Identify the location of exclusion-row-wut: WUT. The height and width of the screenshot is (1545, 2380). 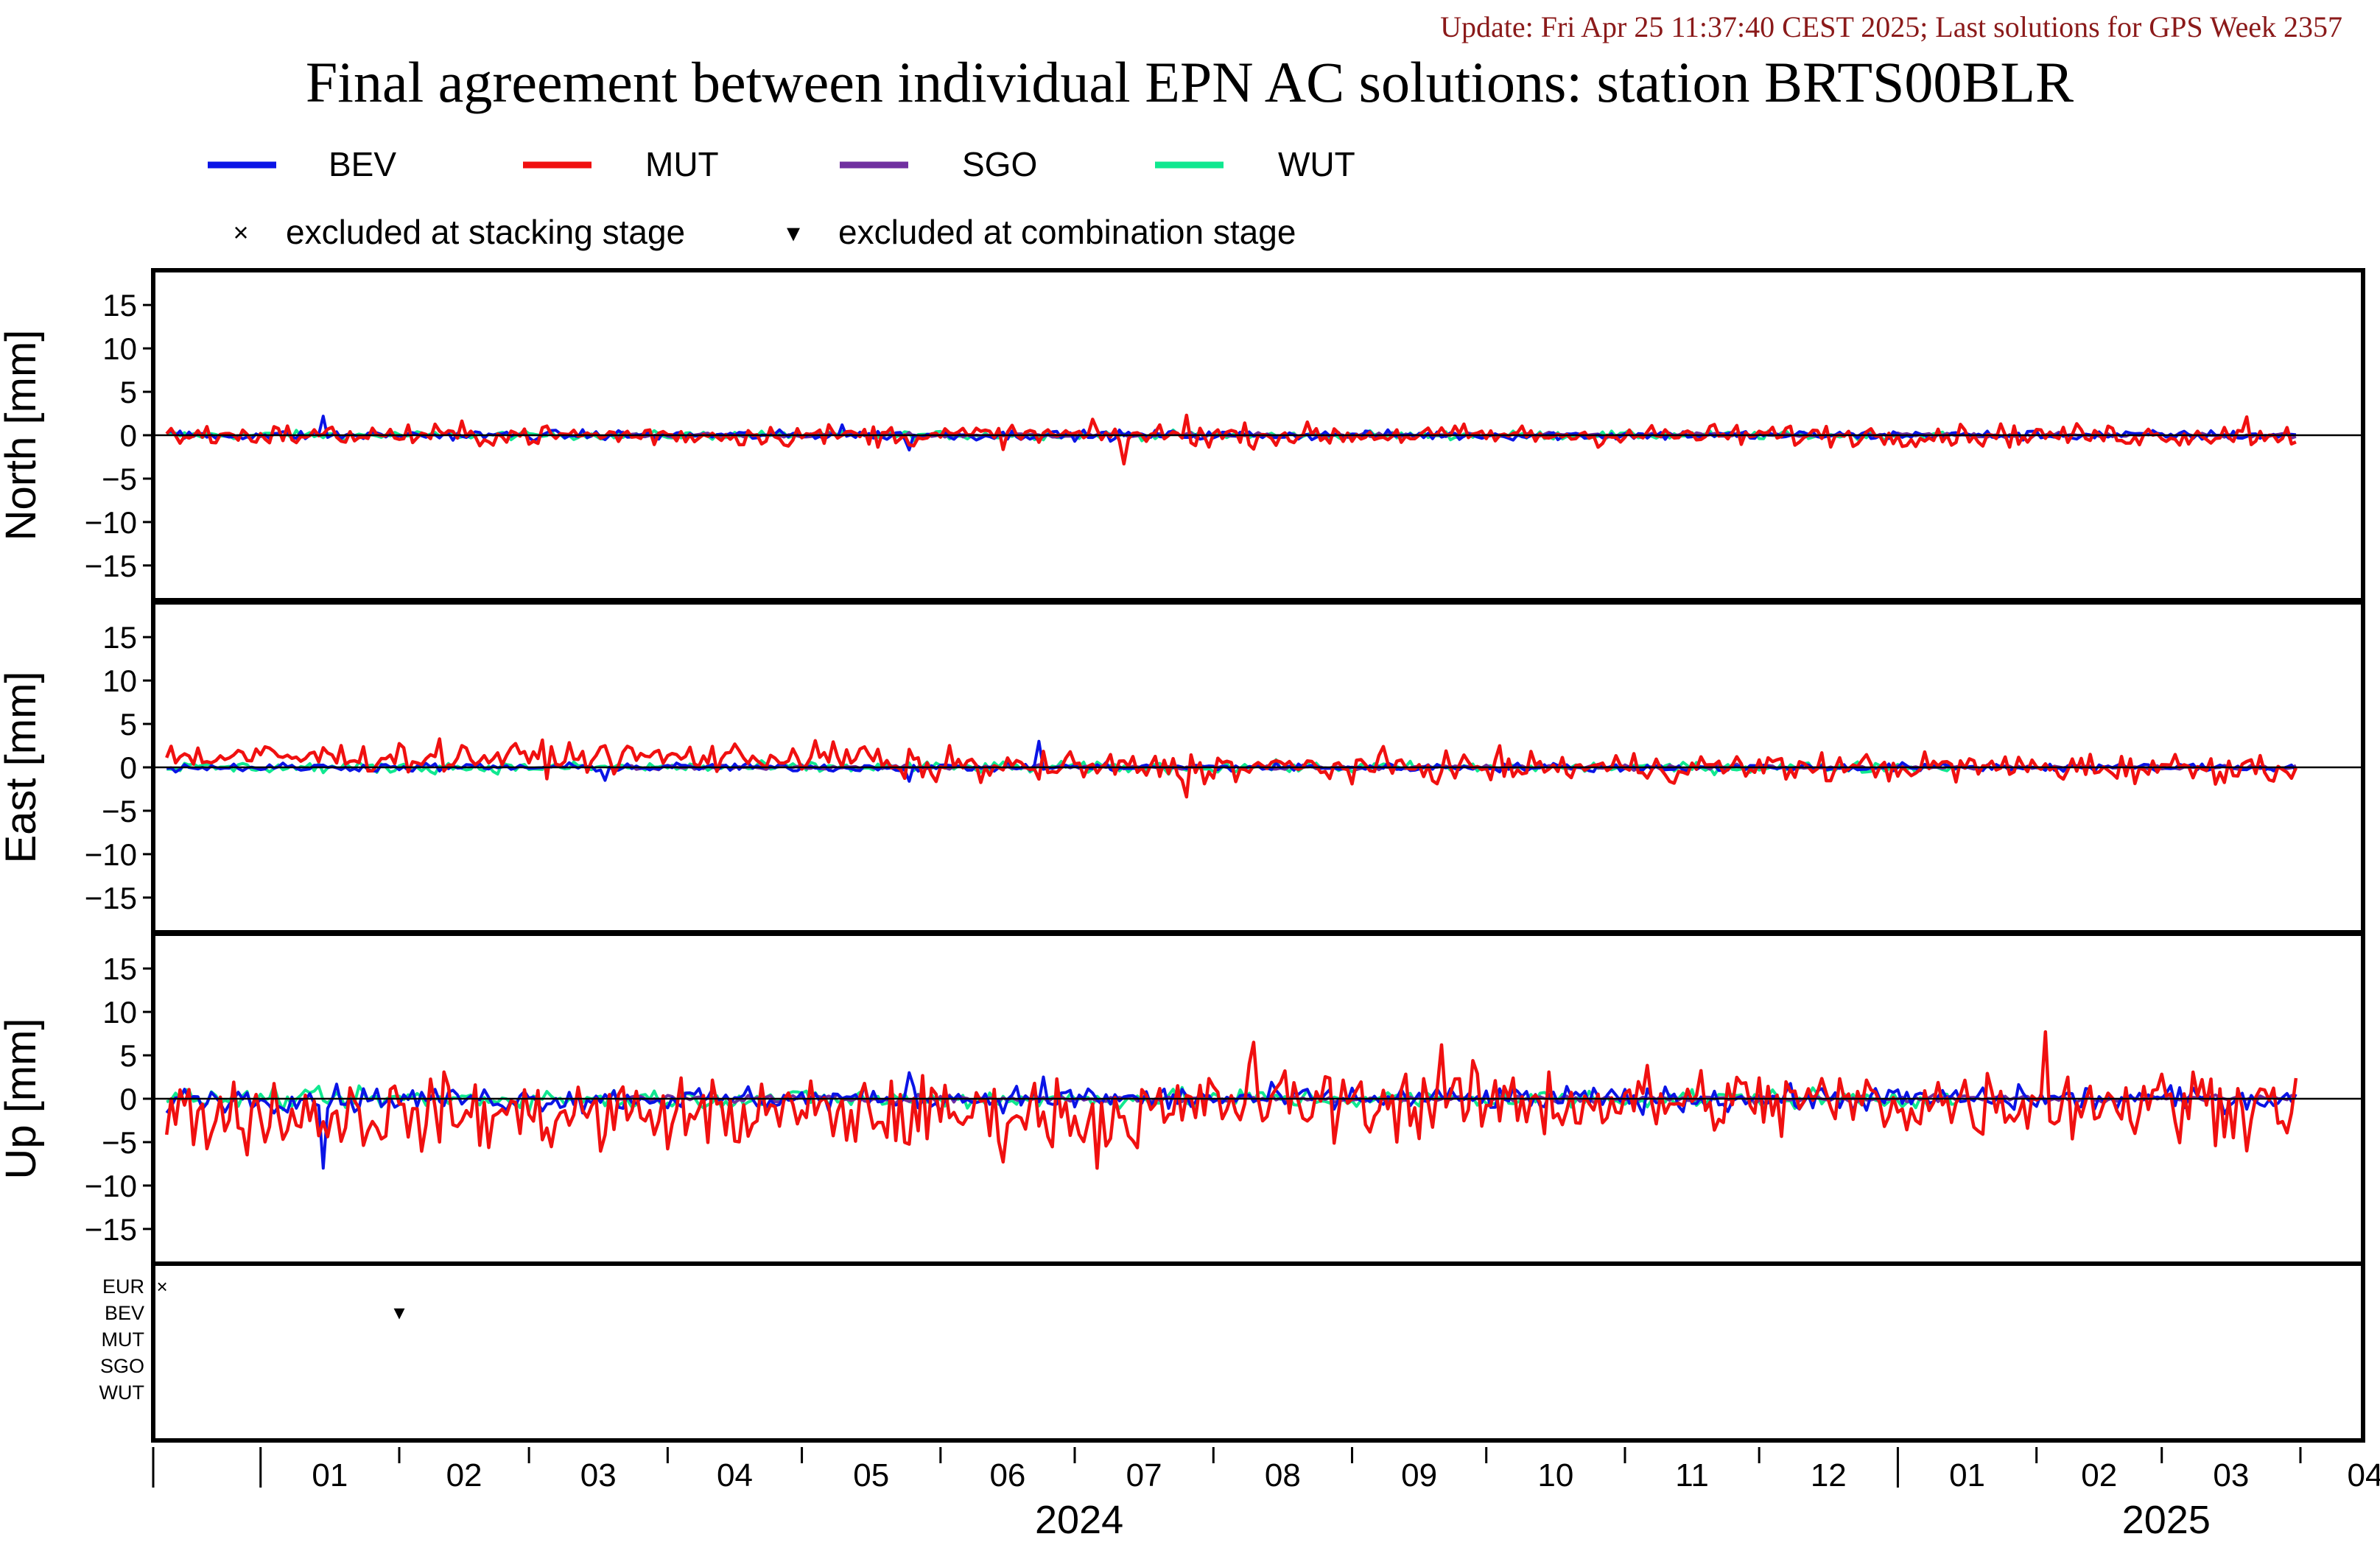
(121, 1393).